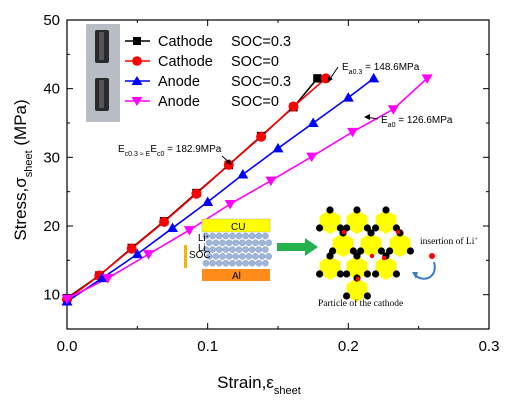 This screenshot has width=515, height=400. What do you see at coordinates (23, 169) in the screenshot?
I see `y-axis-title: Stress,σsheet (MPa)` at bounding box center [23, 169].